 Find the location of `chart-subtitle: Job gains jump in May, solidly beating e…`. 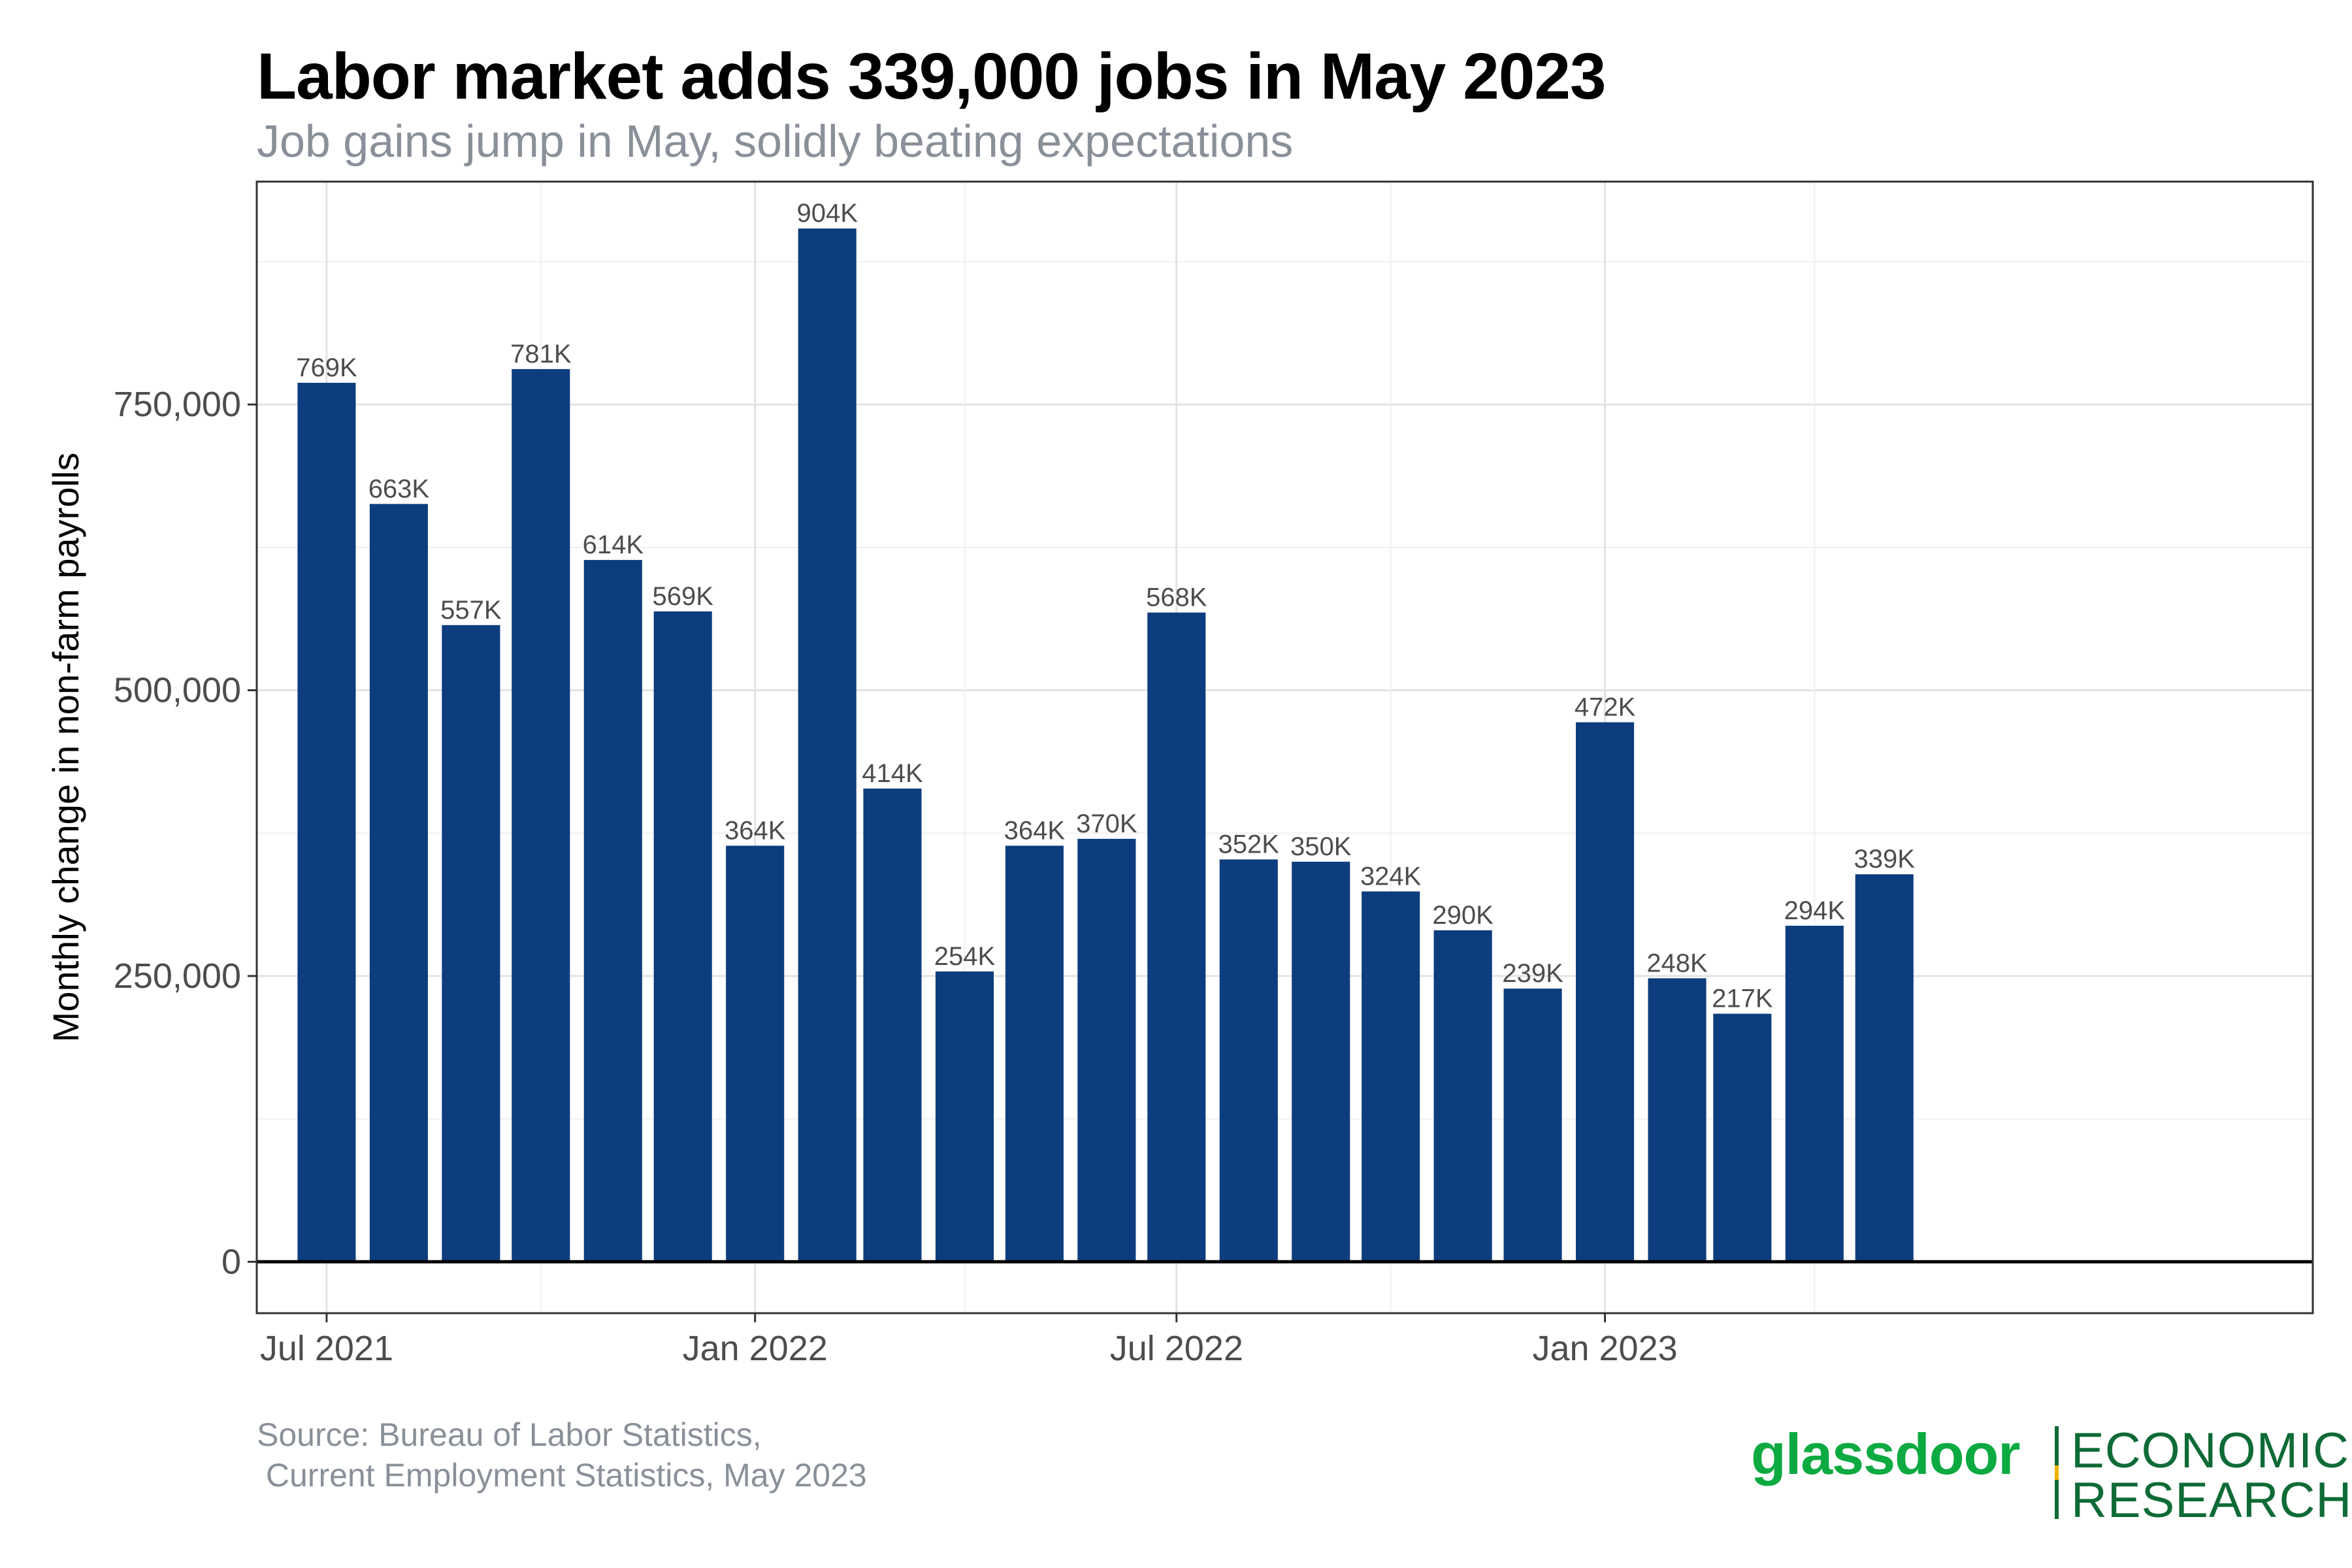

chart-subtitle: Job gains jump in May, solidly beating e… is located at coordinates (775, 141).